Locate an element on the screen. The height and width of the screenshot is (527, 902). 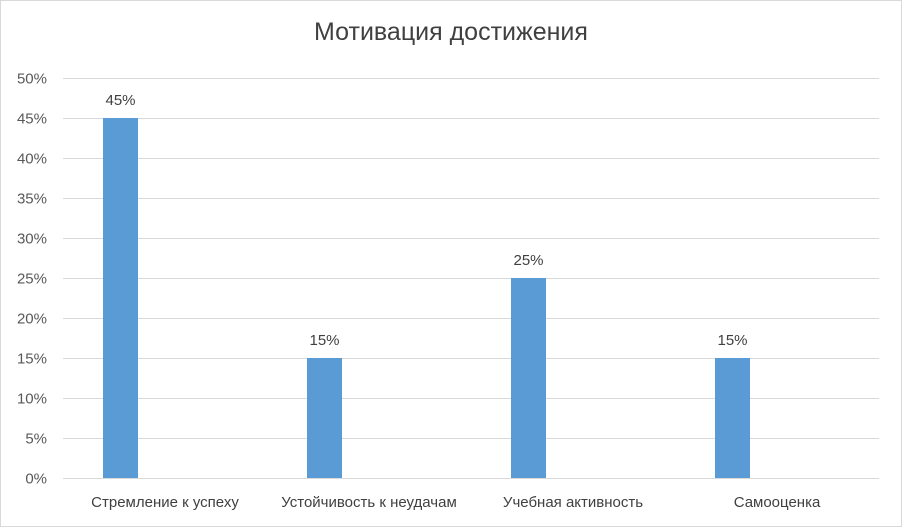
y-tick-label: 20% is located at coordinates (32, 319).